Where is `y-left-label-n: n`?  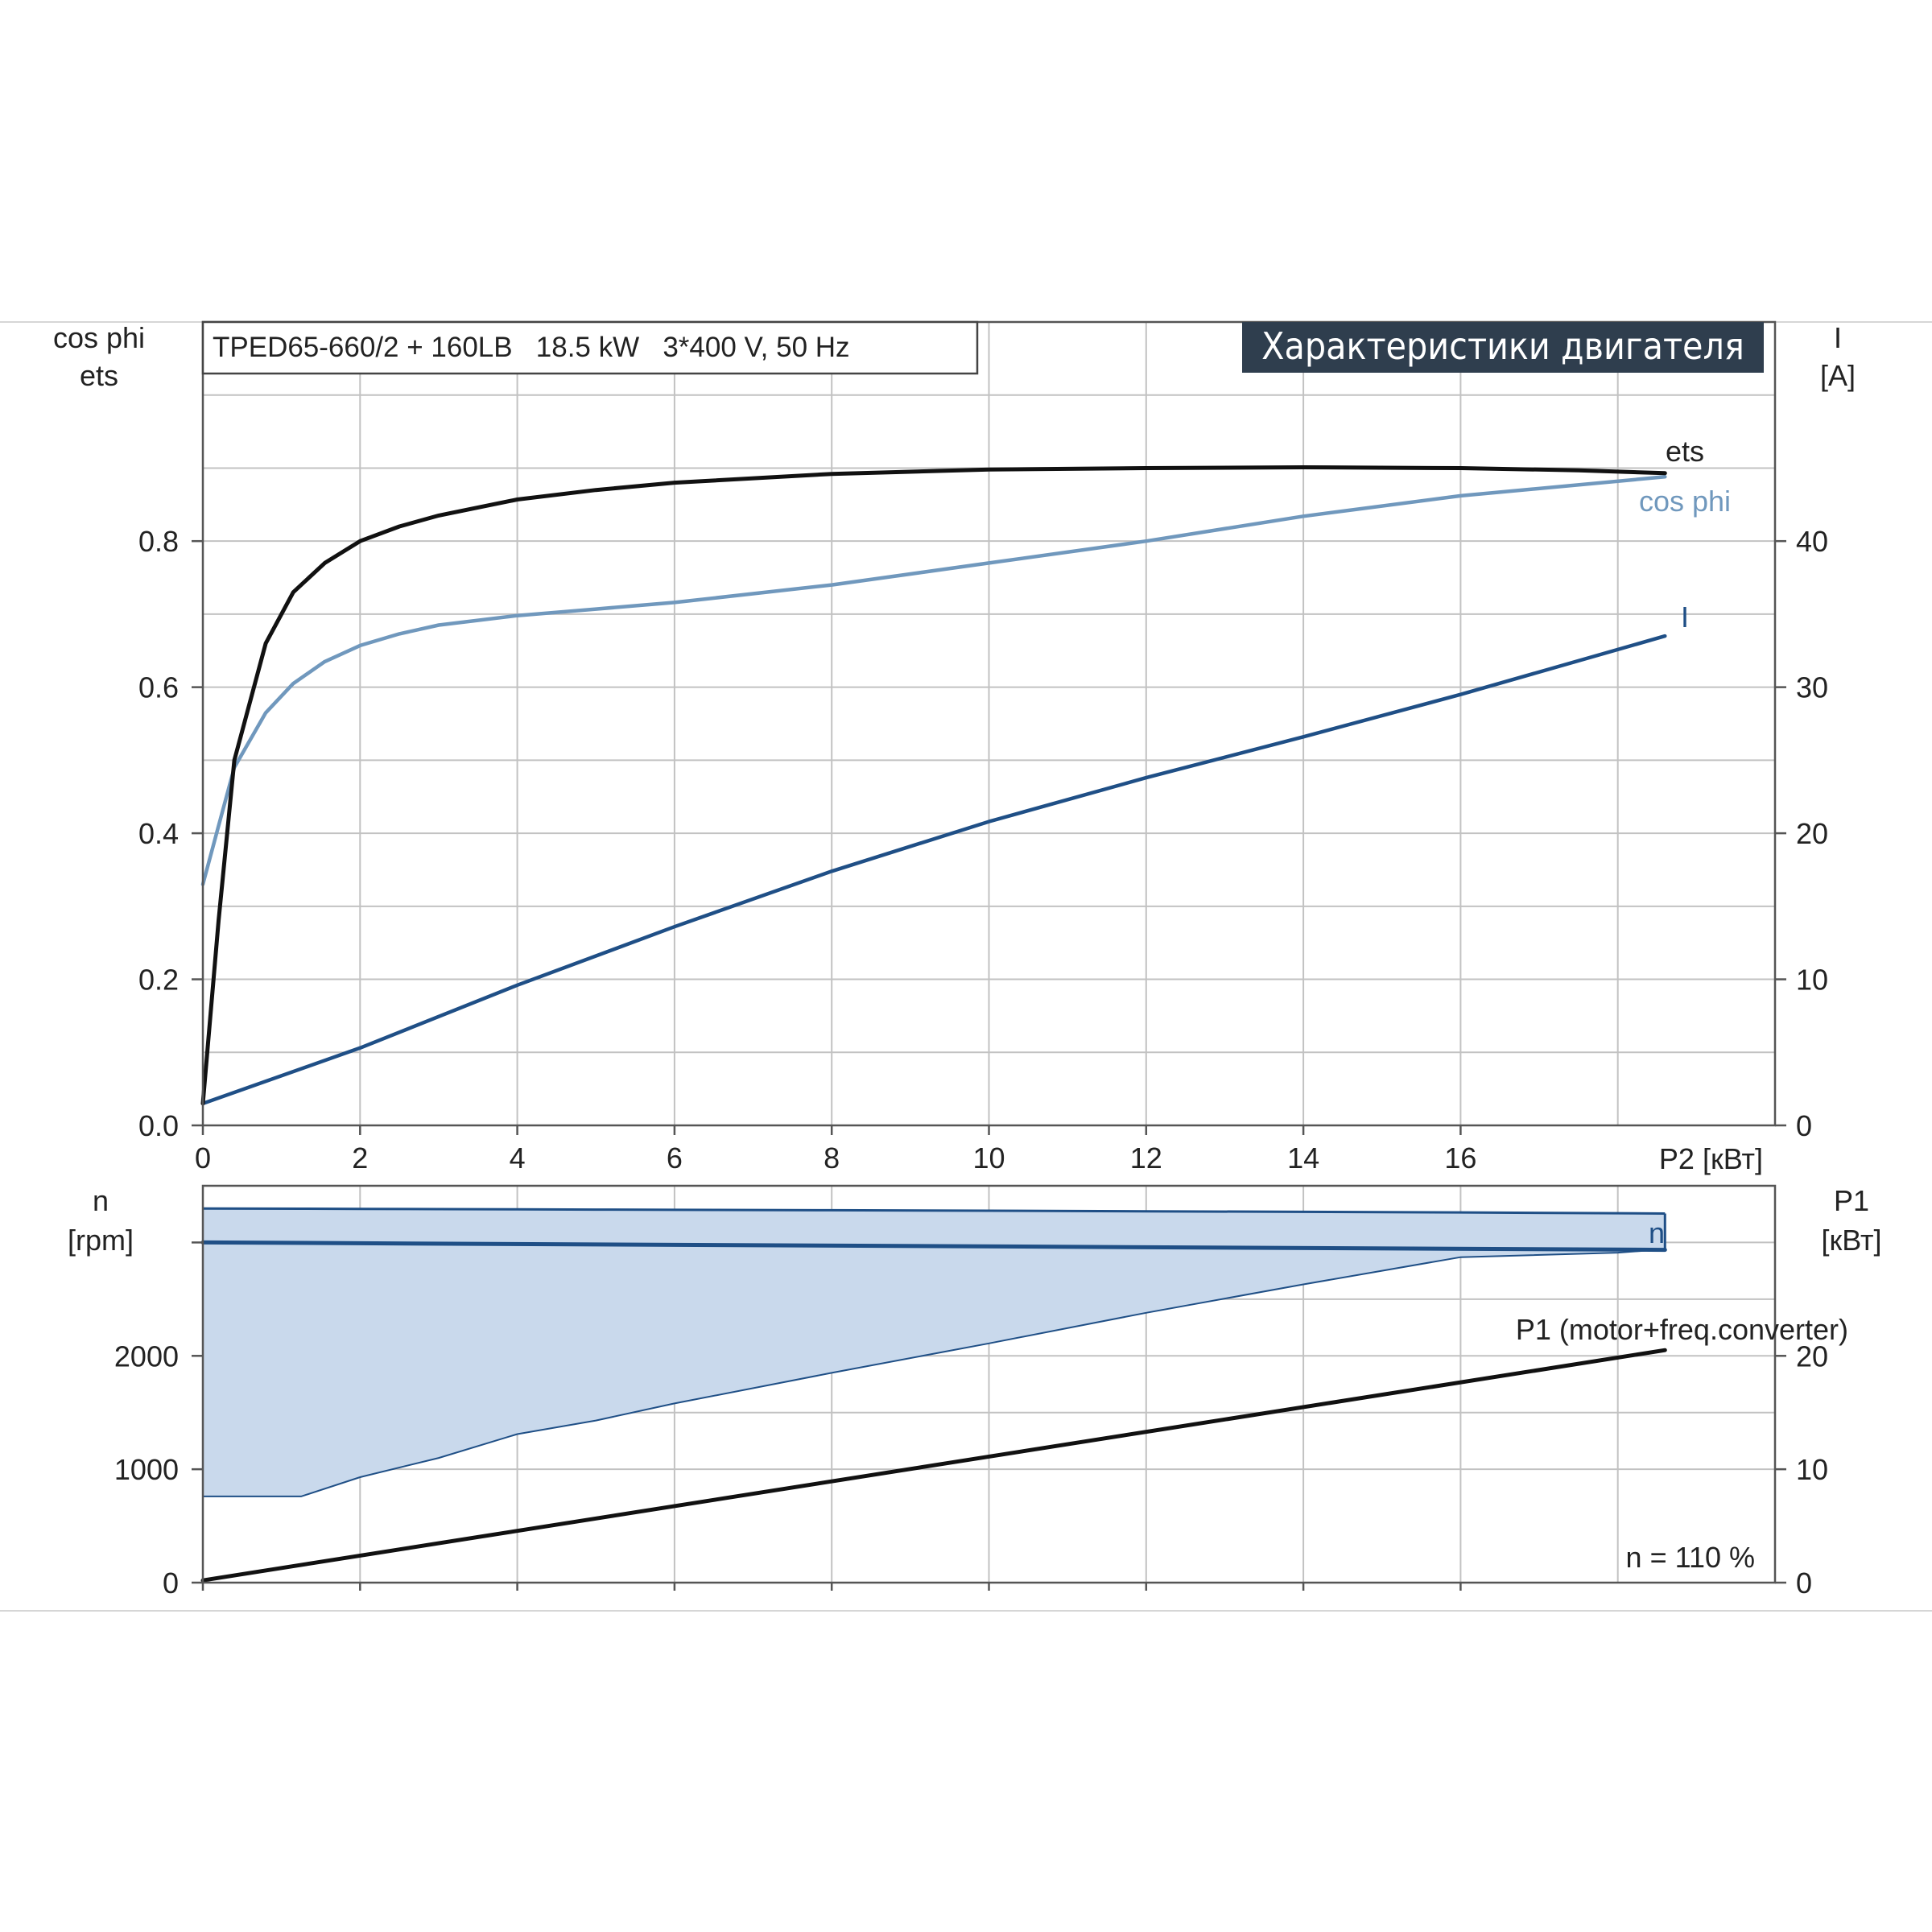 y-left-label-n: n is located at coordinates (101, 1200).